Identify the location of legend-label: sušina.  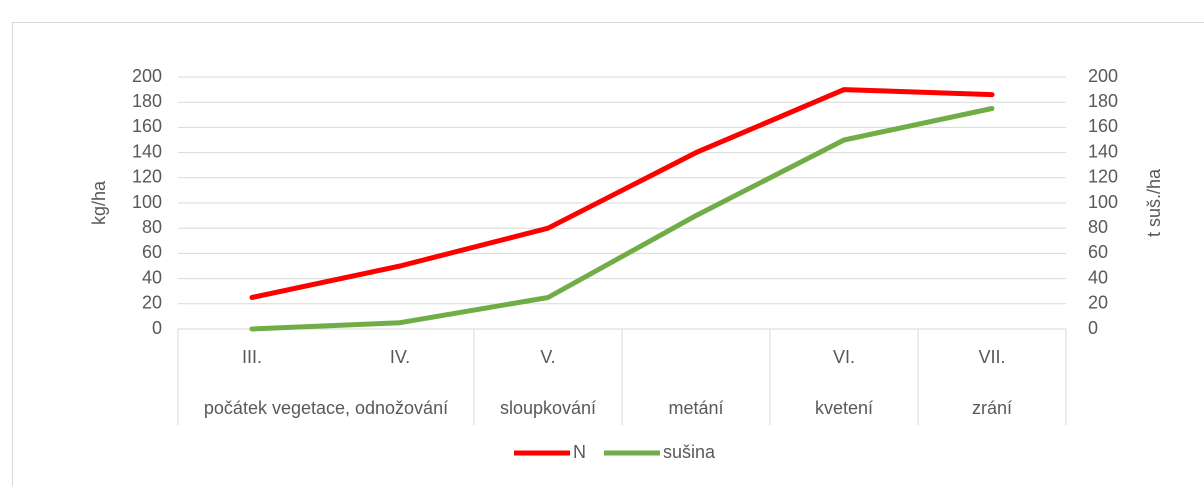
(689, 452).